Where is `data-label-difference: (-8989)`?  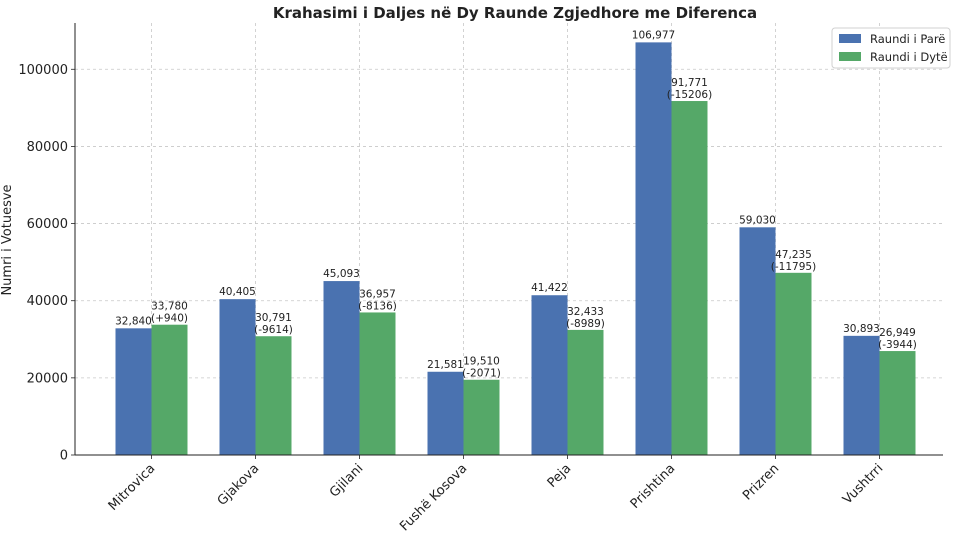 data-label-difference: (-8989) is located at coordinates (585, 324).